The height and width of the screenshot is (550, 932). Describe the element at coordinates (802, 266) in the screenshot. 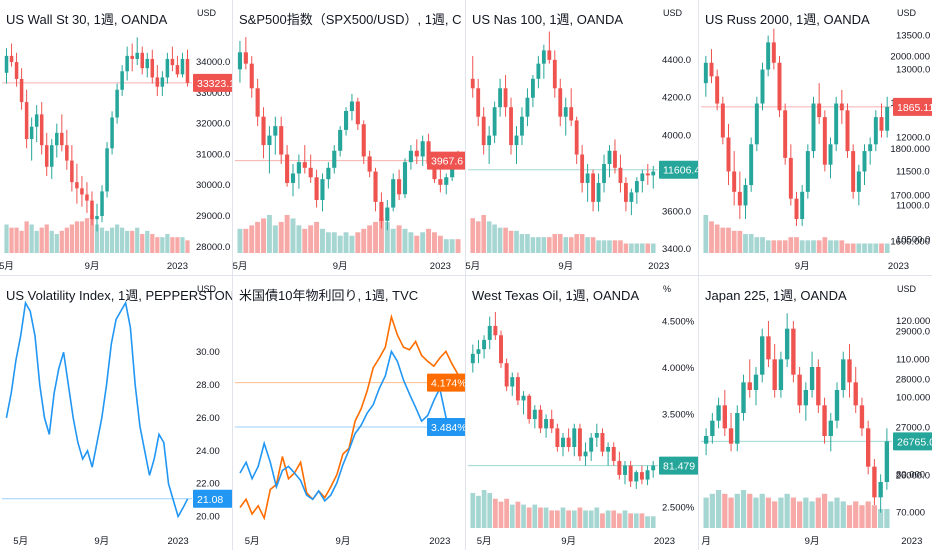

I see `x-tick-label: 9月` at that location.